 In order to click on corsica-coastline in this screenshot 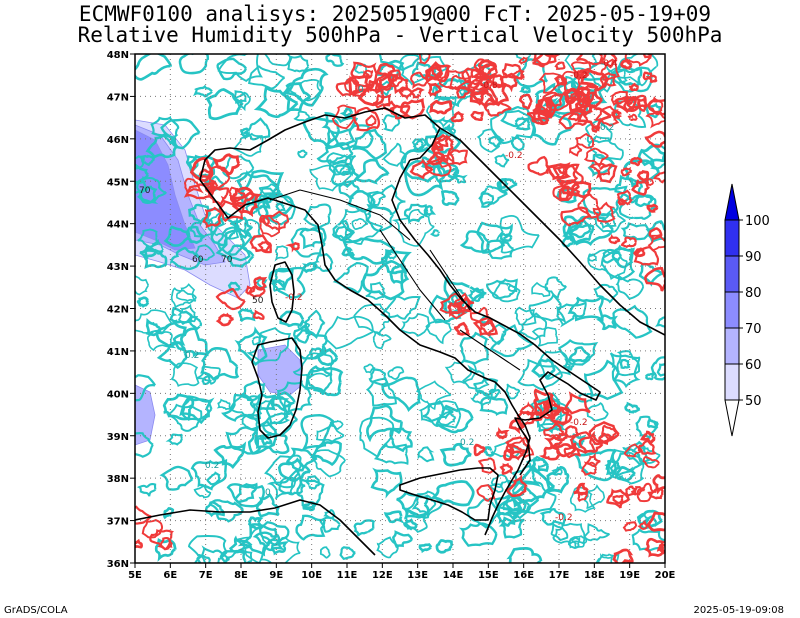, I will do `click(282, 292)`.